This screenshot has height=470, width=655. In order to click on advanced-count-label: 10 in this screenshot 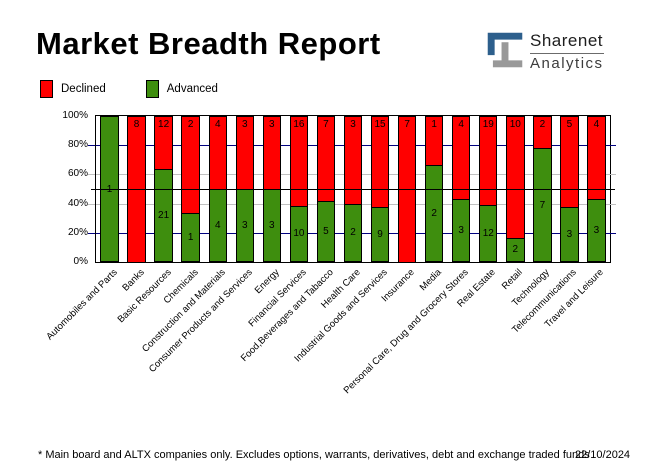, I will do `click(299, 234)`.